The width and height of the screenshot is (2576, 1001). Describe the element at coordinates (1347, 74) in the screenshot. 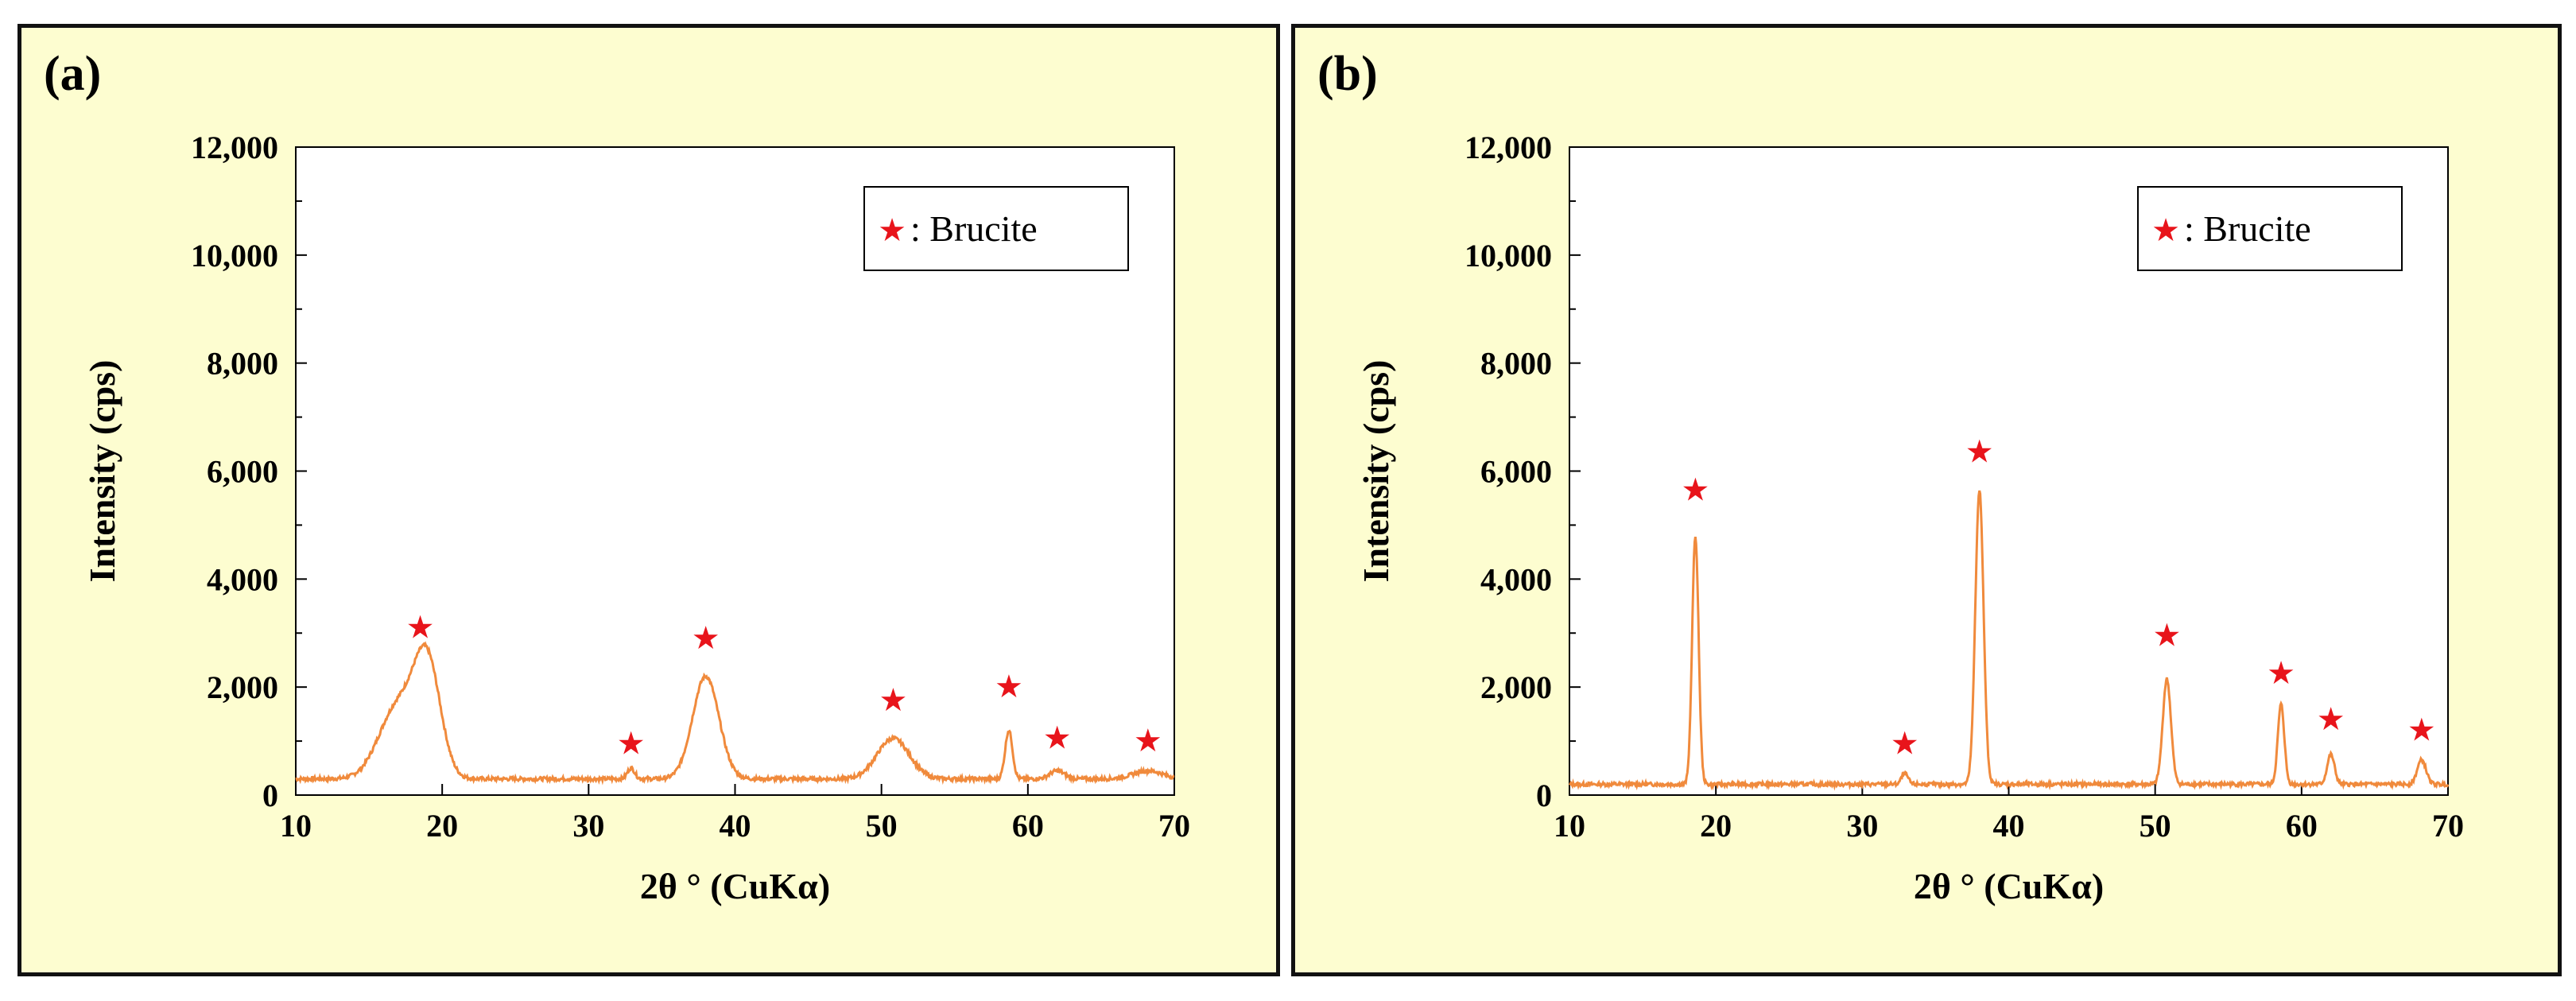

I see `panel-label: (b)` at that location.